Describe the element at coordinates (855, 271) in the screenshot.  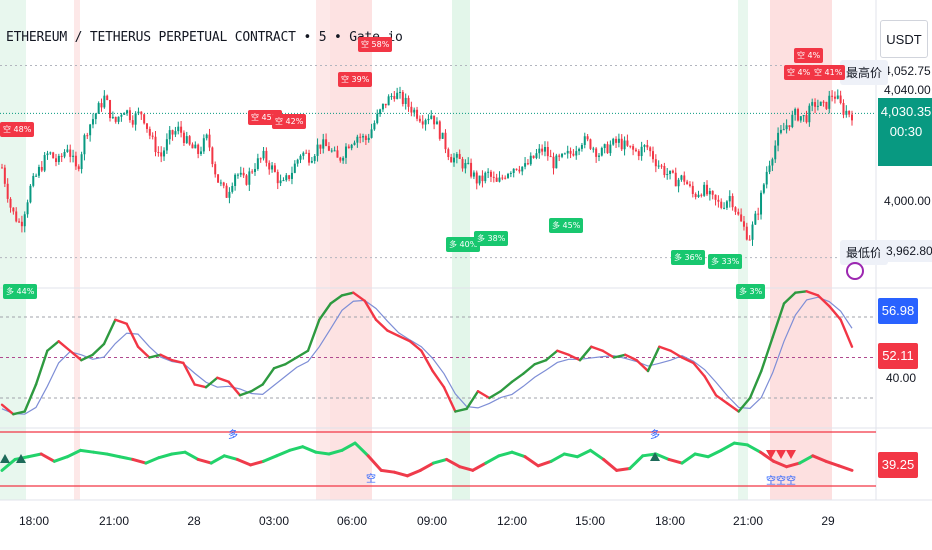
I see `tradingview-logo-icon` at that location.